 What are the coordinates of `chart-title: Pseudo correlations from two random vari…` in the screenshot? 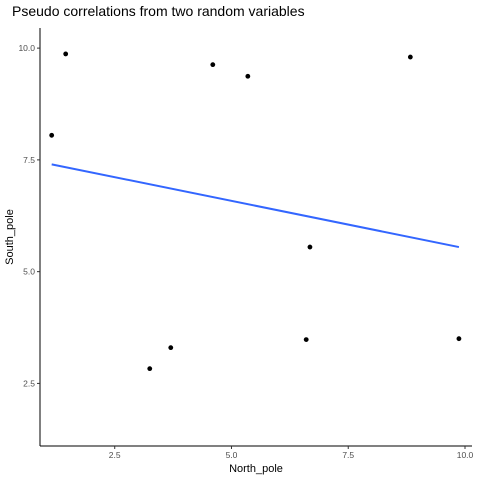 It's located at (158, 11).